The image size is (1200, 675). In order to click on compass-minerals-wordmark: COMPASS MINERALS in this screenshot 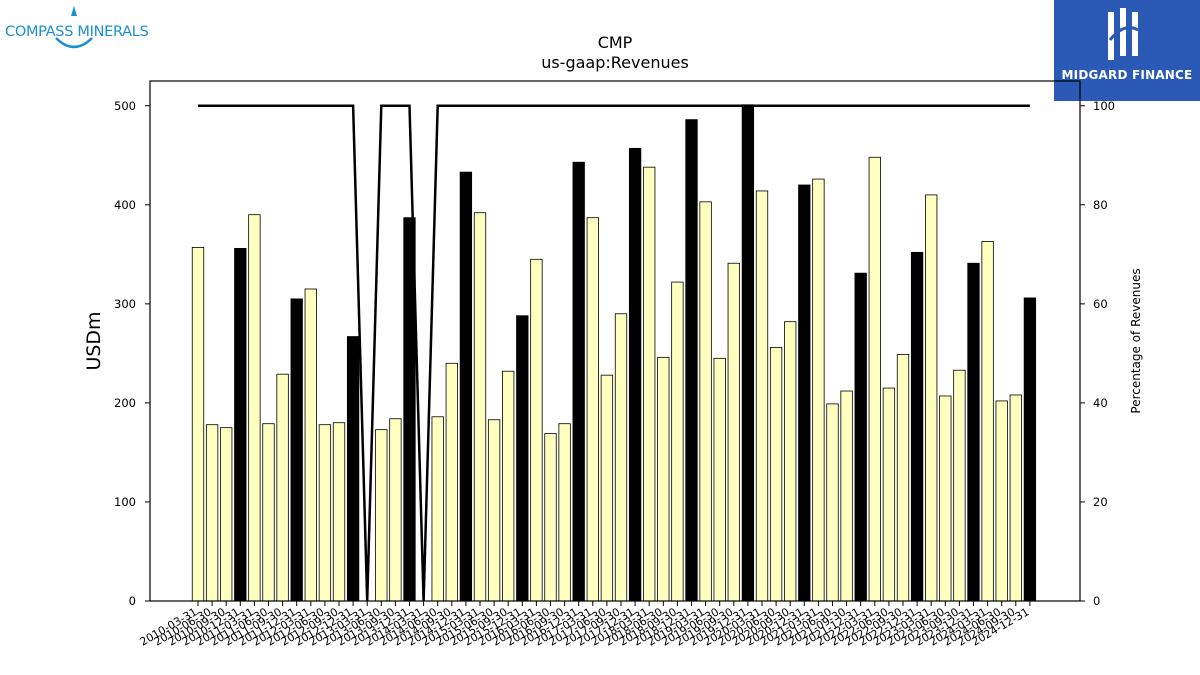, I will do `click(77, 32)`.